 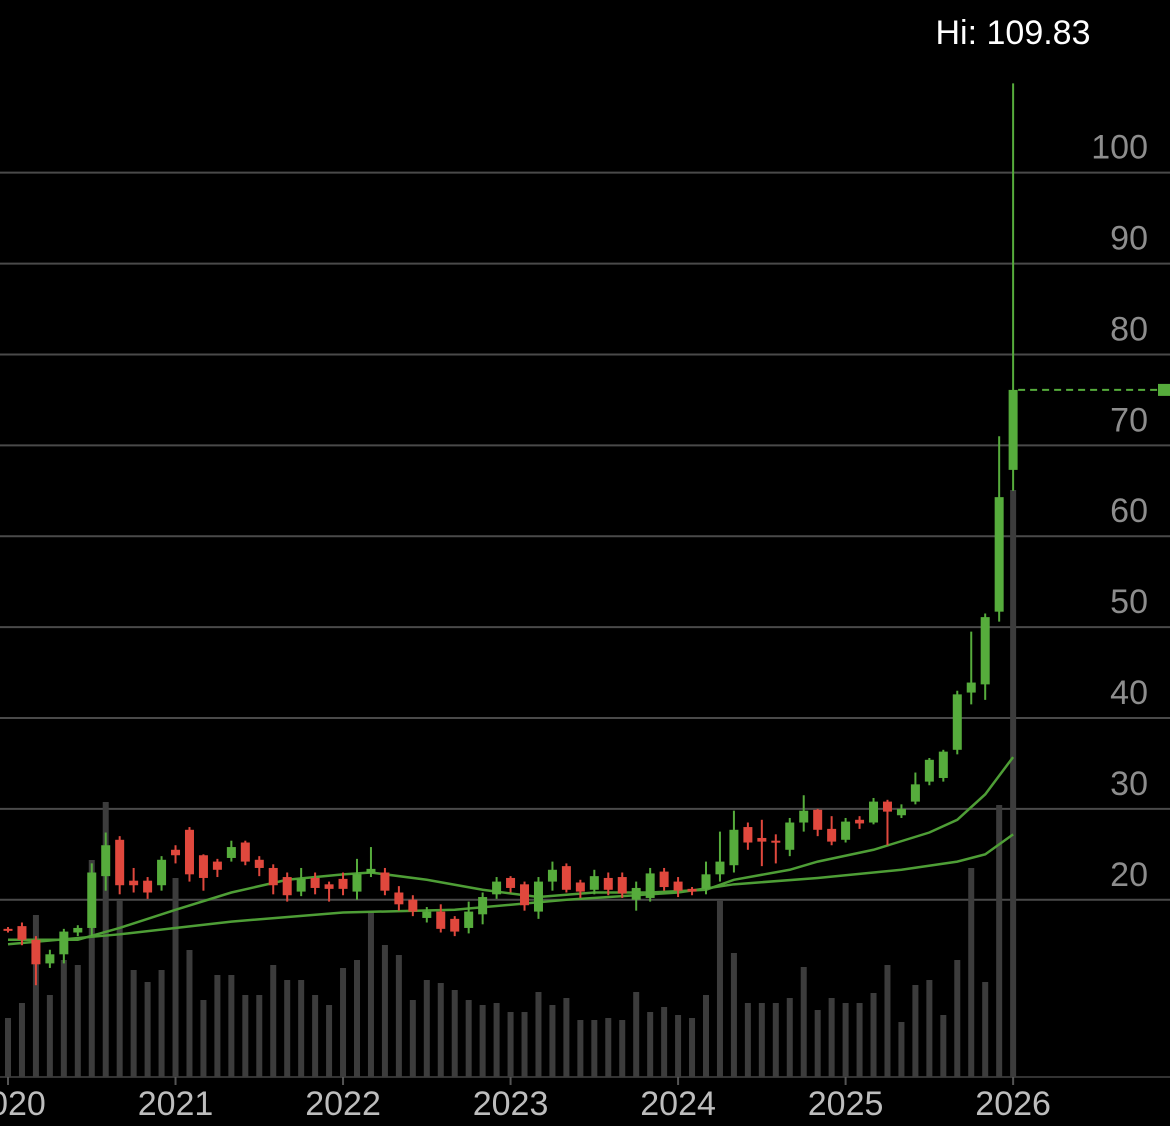 What do you see at coordinates (511, 851) in the screenshot?
I see `moving-averages` at bounding box center [511, 851].